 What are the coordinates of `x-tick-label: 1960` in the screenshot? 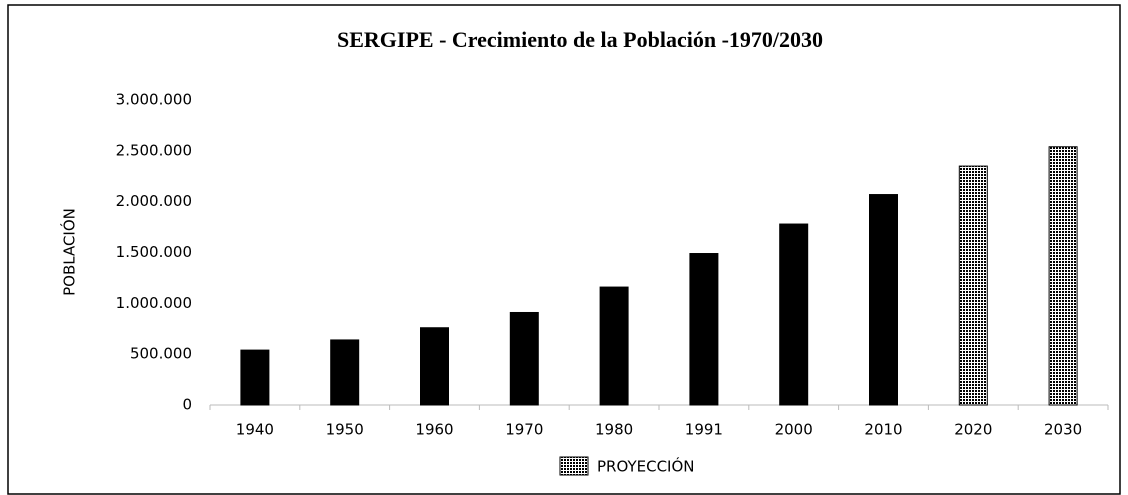 It's located at (434, 430).